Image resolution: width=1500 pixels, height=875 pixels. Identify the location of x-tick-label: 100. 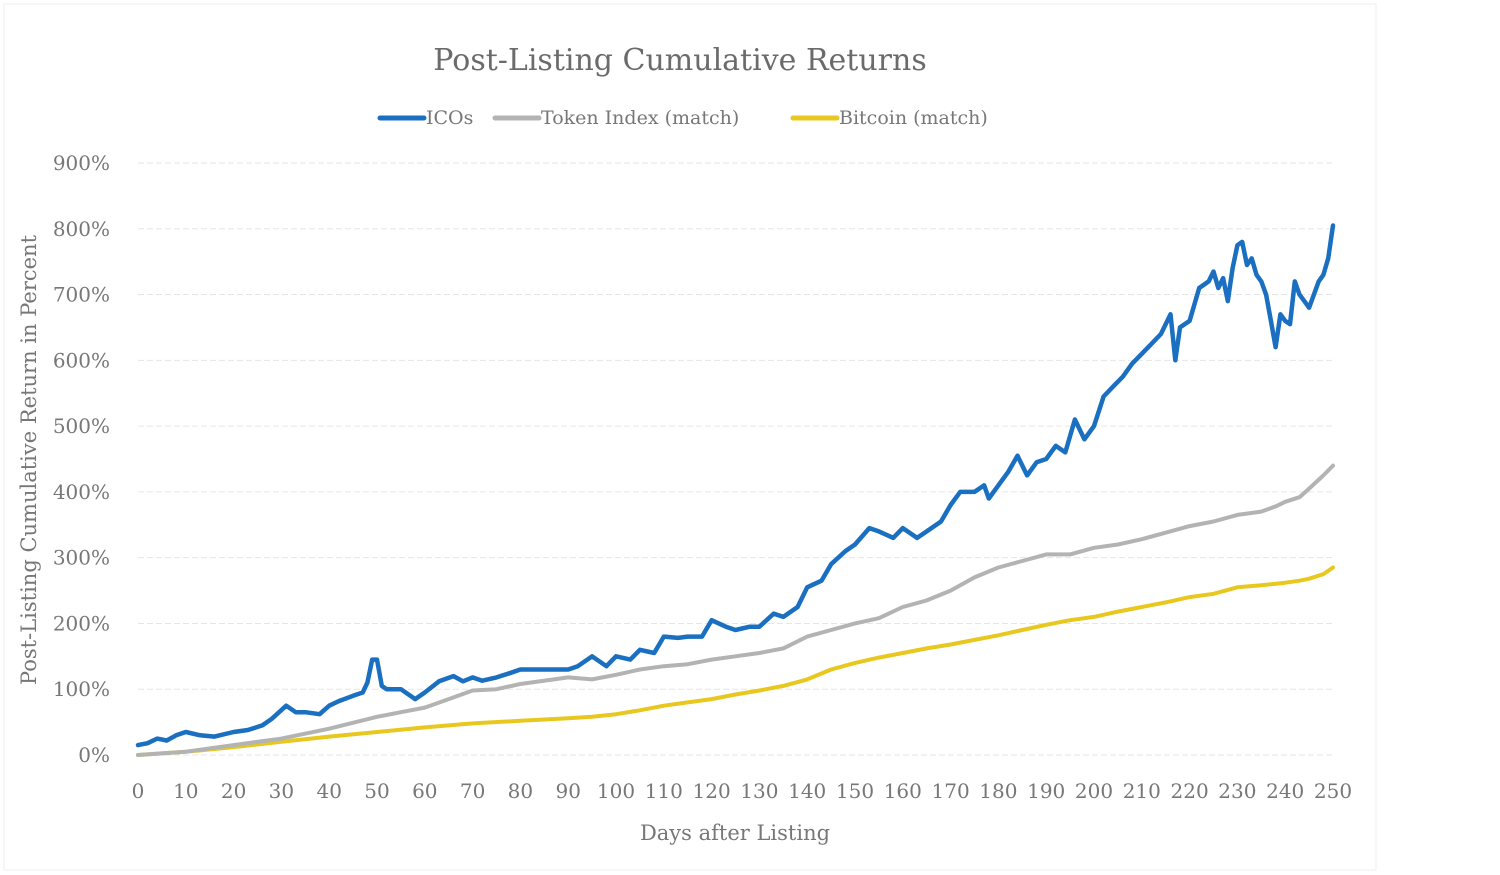
(616, 791).